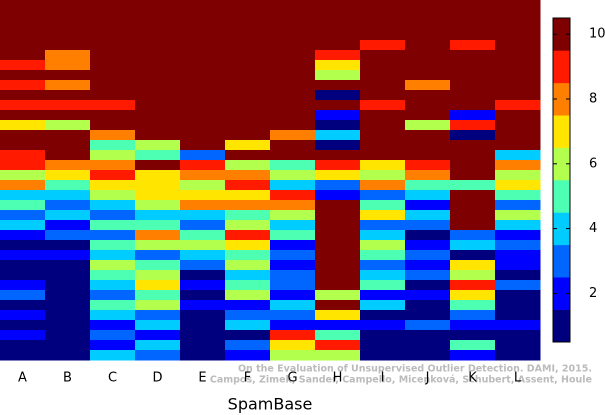 The image size is (605, 415). I want to click on x-tick-label: C, so click(112, 378).